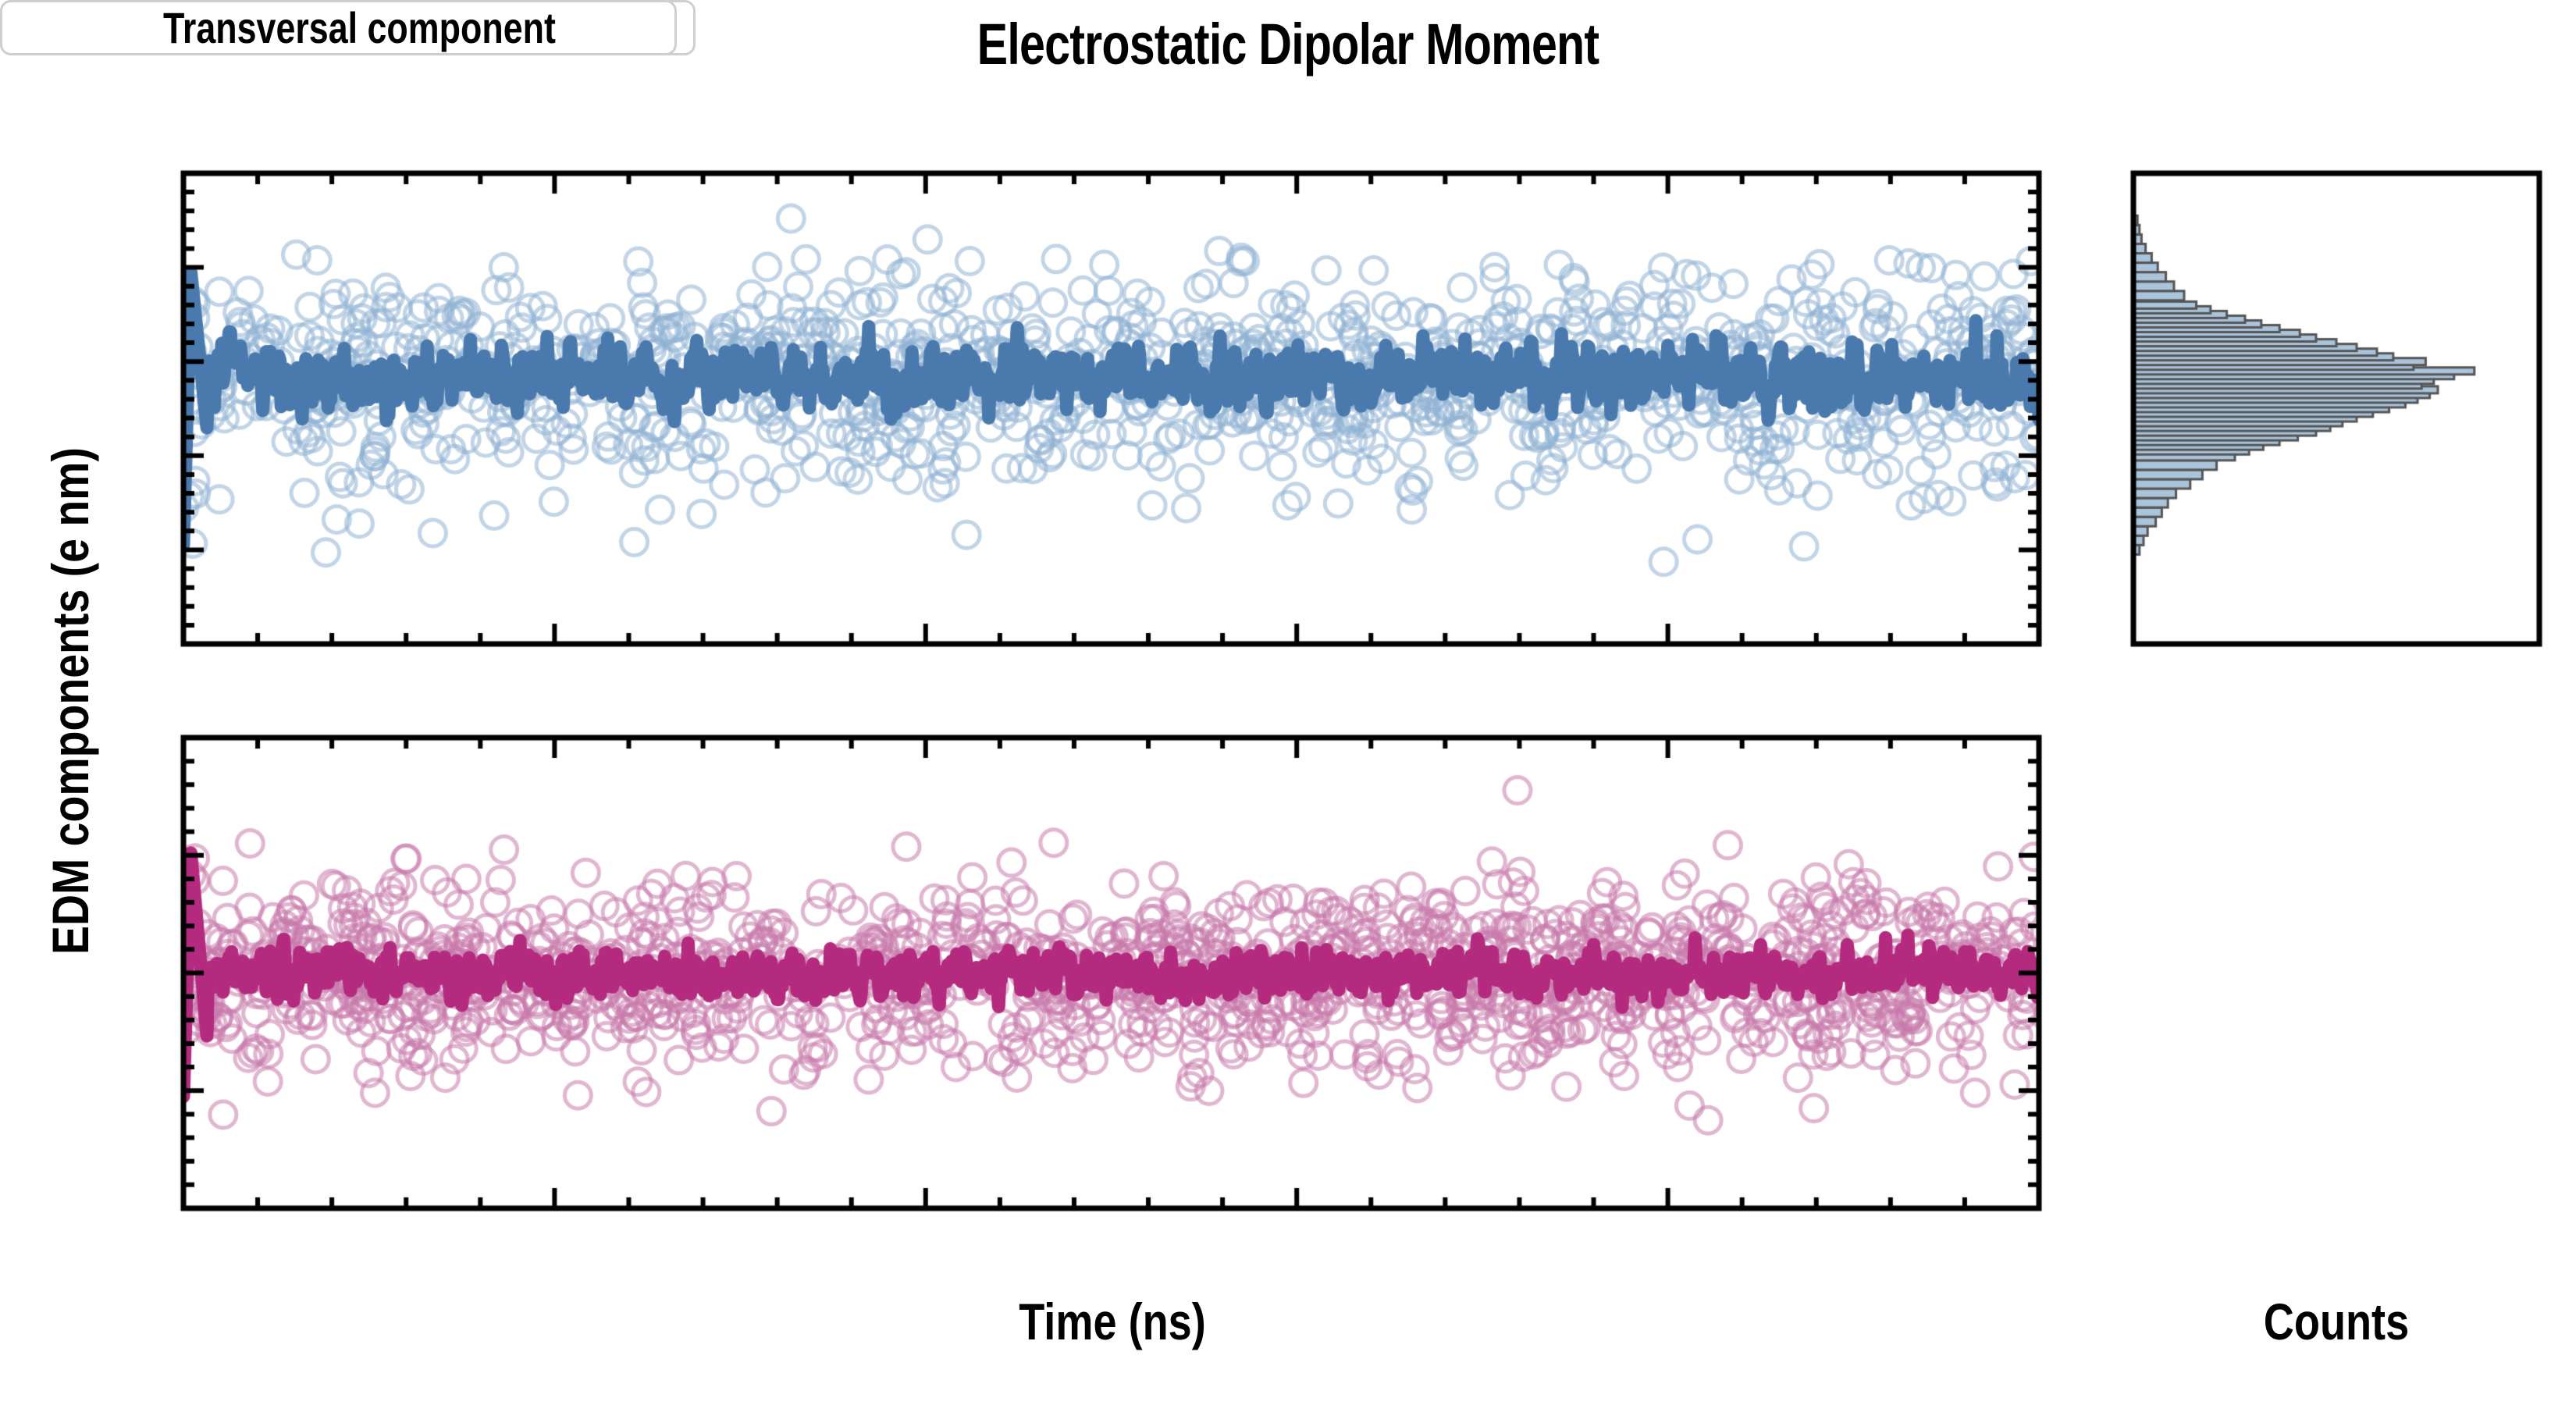 The height and width of the screenshot is (1405, 2576). What do you see at coordinates (1288, 44) in the screenshot?
I see `page-title: Electrostatic Dipolar Moment` at bounding box center [1288, 44].